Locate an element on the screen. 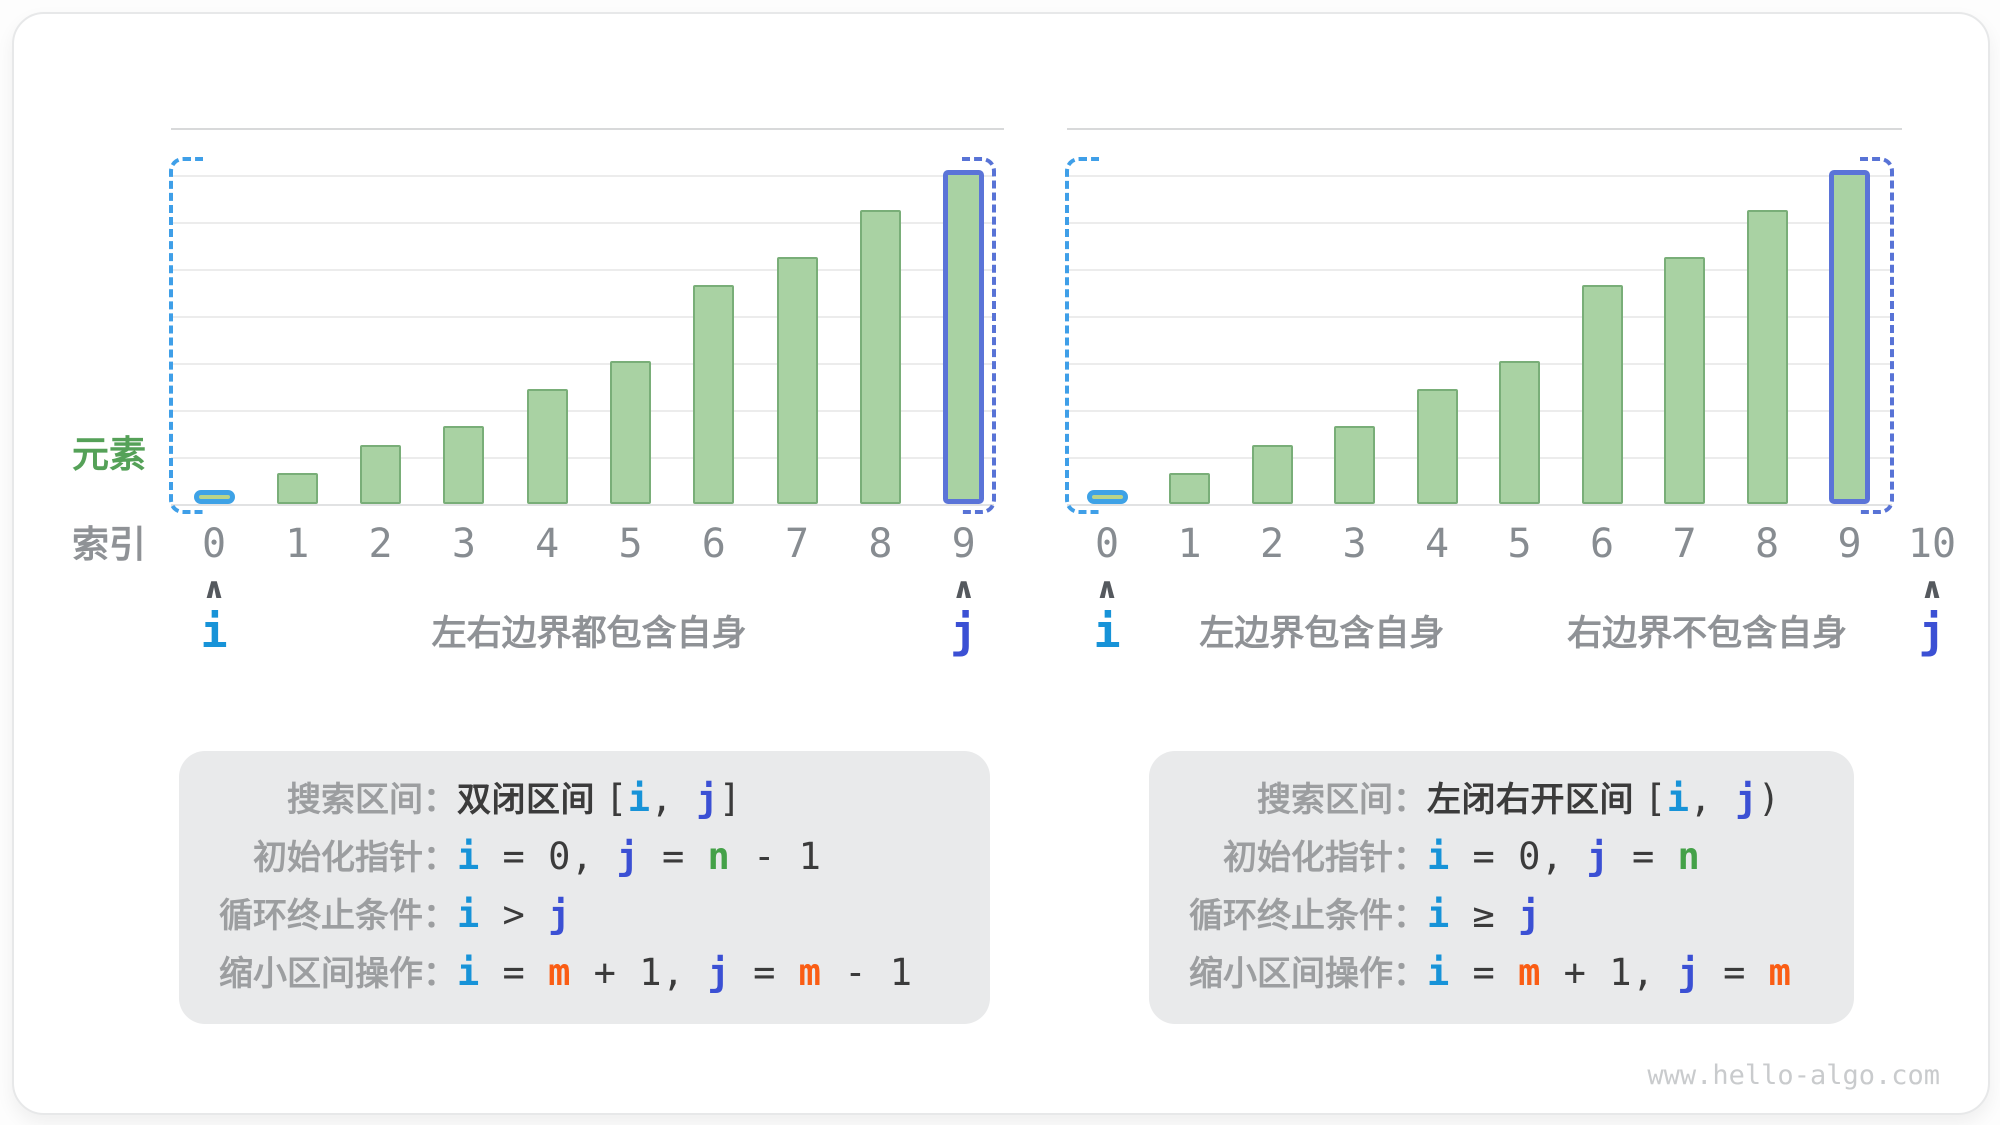 This screenshot has height=1125, width=2000. formula-token: ≥ is located at coordinates (1484, 914).